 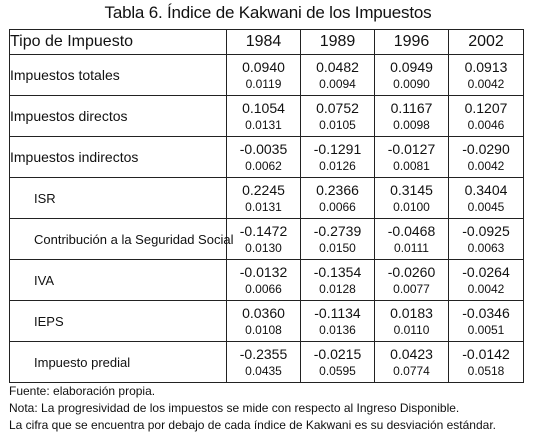 I want to click on std-deviation-value: 0.0119, so click(x=263, y=84).